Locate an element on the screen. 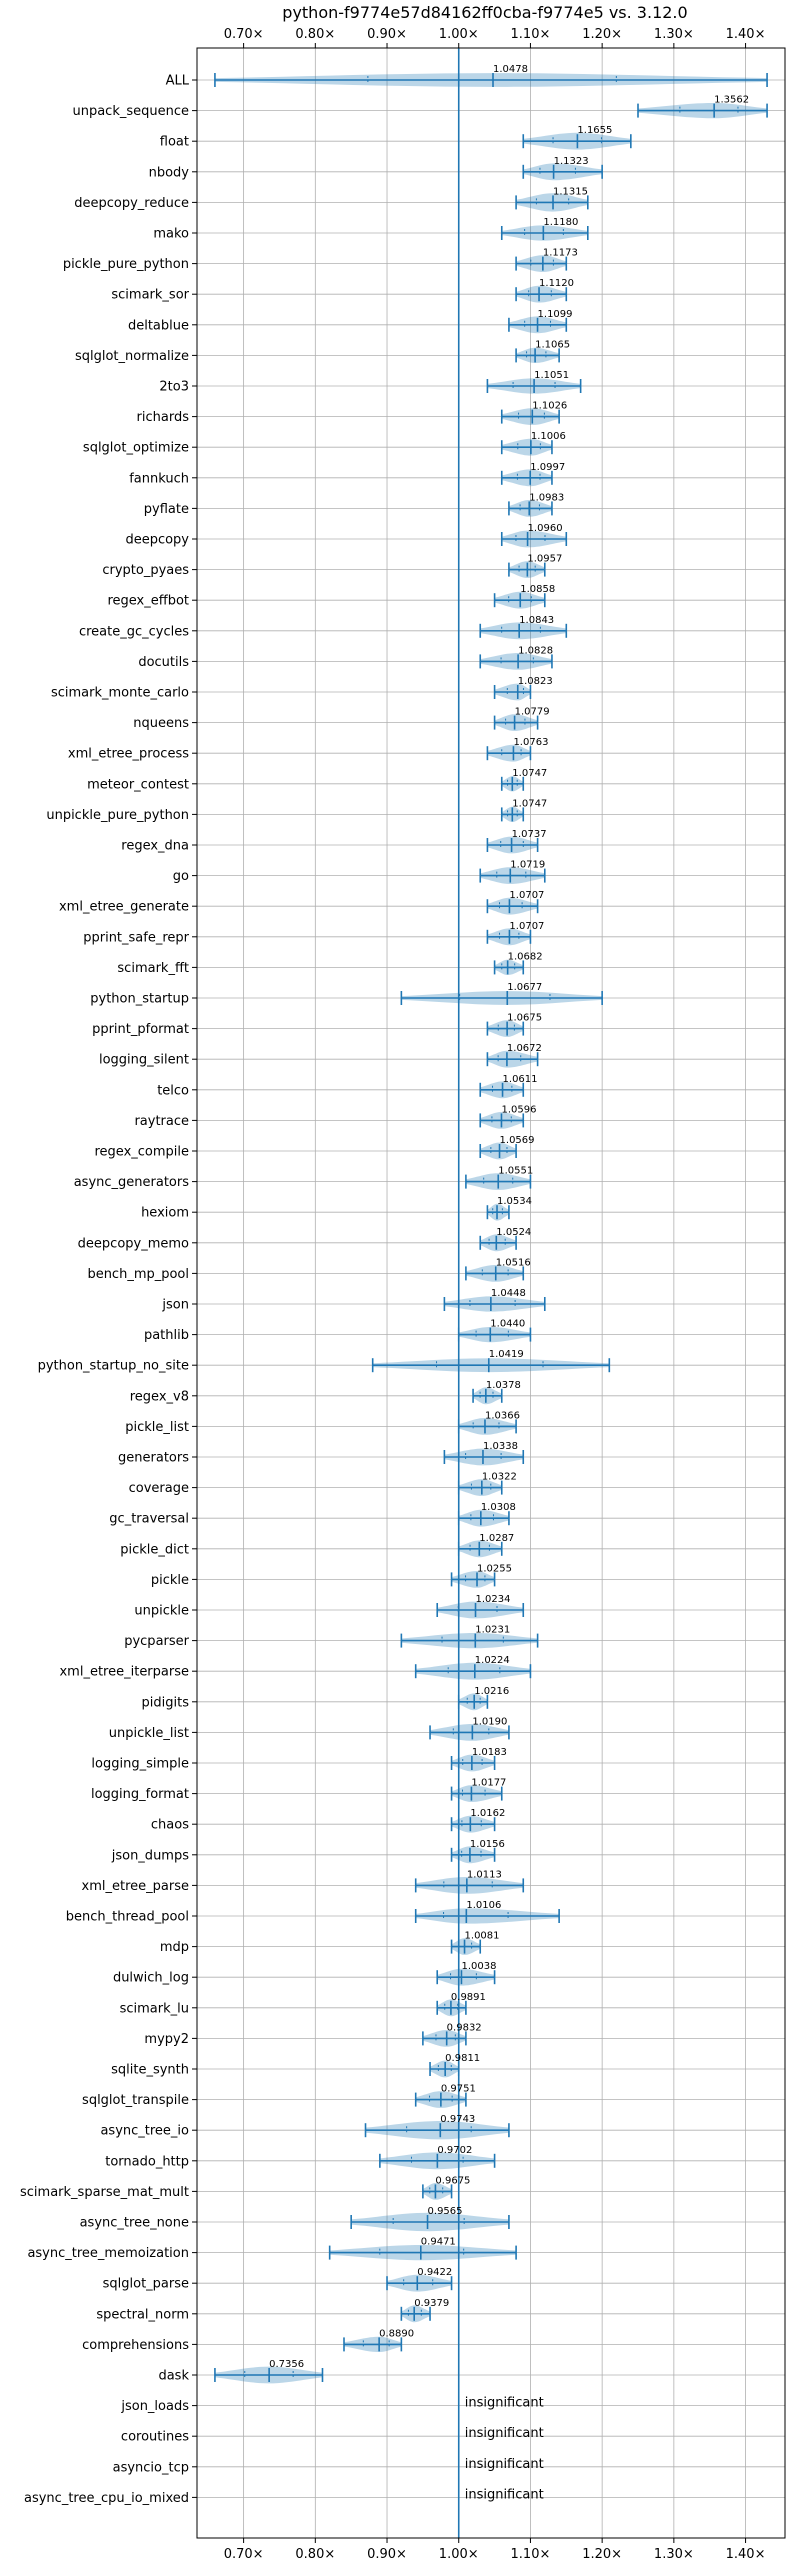 The image size is (800, 2570). benchmark-label: spectral_norm is located at coordinates (142, 2314).